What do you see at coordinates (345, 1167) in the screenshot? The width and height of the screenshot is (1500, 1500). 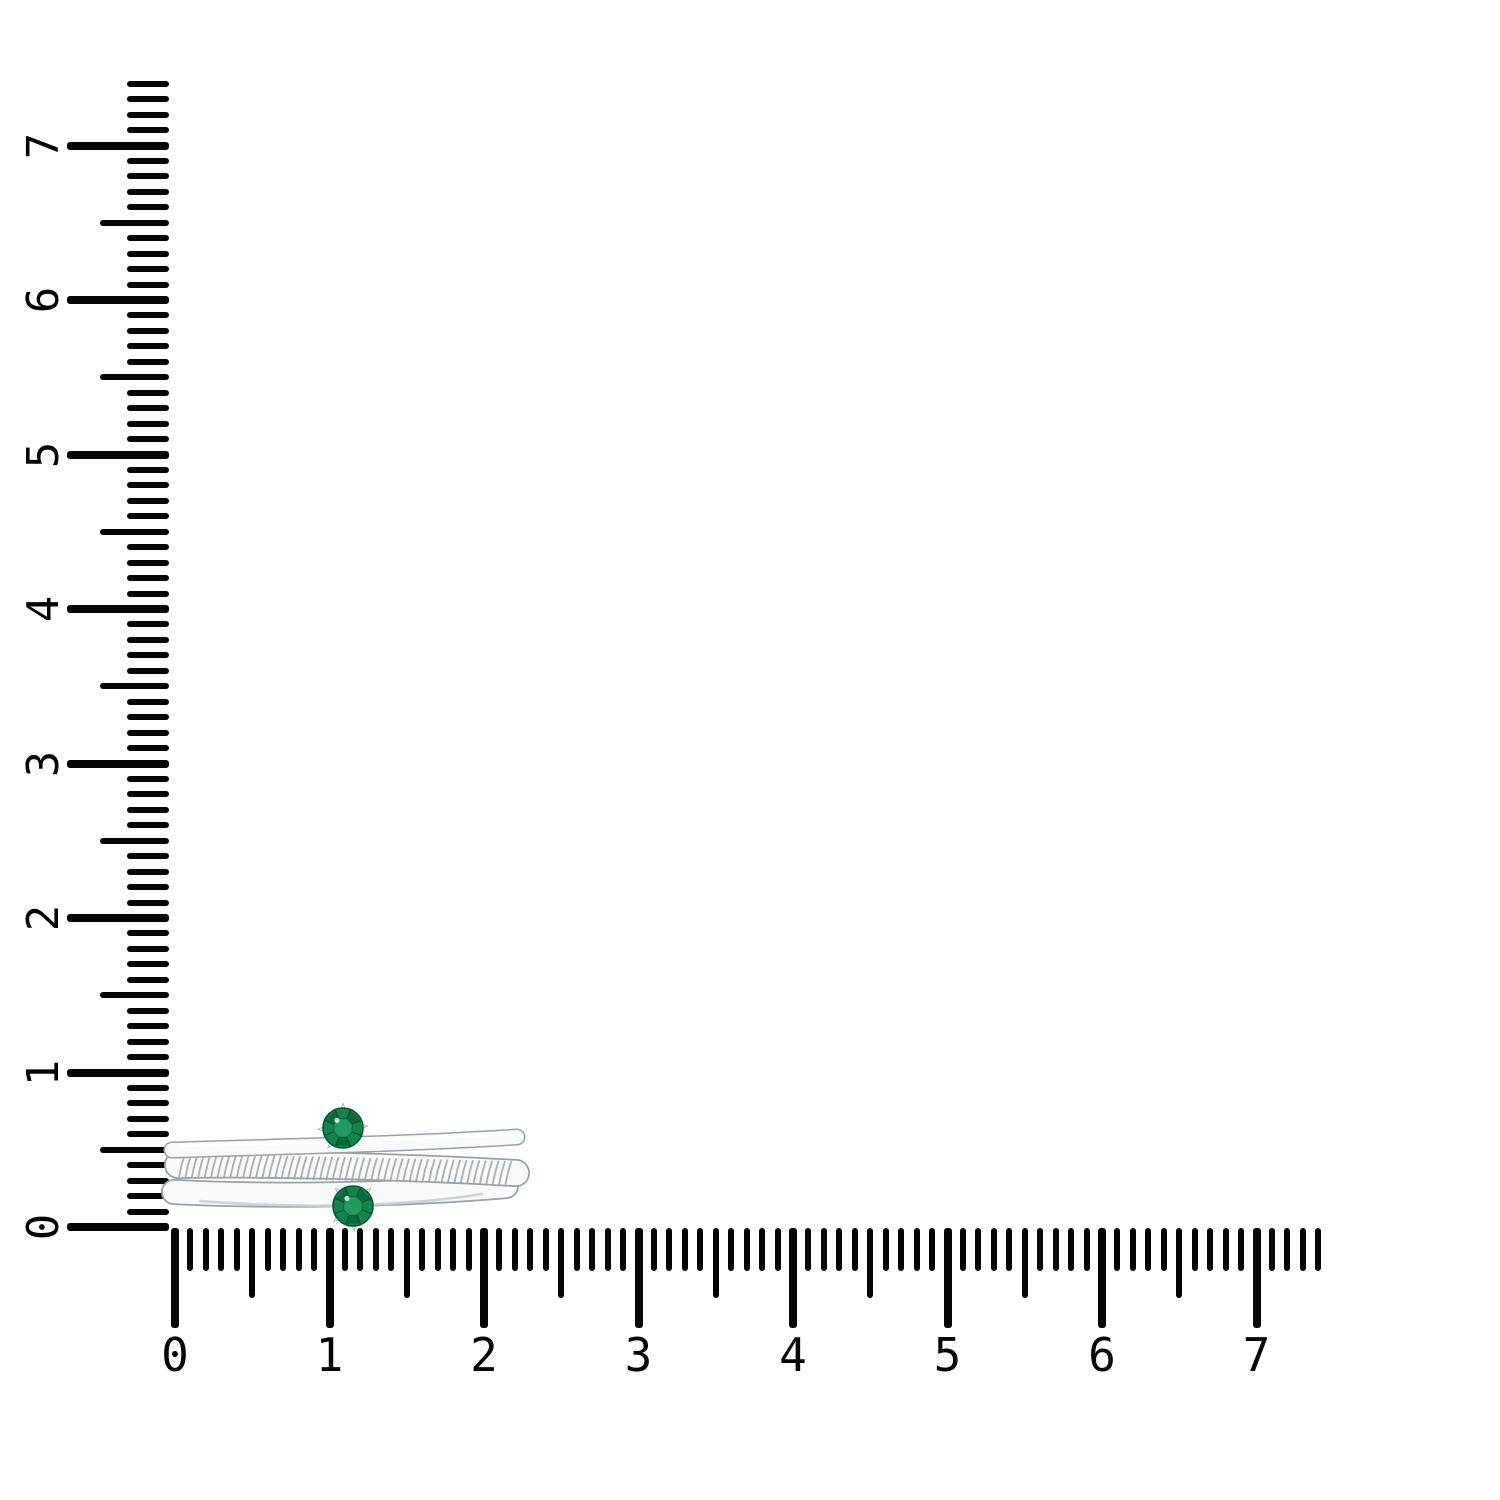 I see `ring-image` at bounding box center [345, 1167].